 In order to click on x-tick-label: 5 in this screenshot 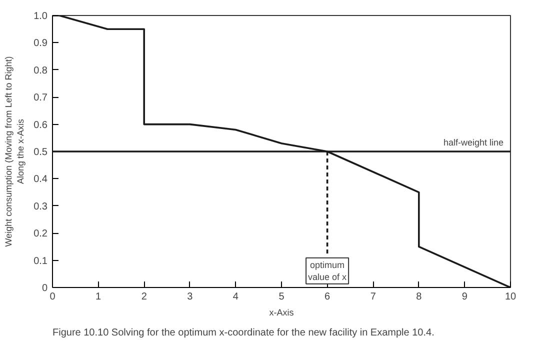, I will do `click(281, 297)`.